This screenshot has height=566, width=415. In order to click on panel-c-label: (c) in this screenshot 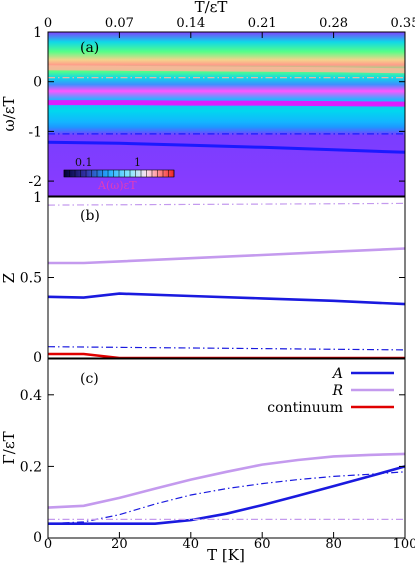, I will do `click(89, 379)`.